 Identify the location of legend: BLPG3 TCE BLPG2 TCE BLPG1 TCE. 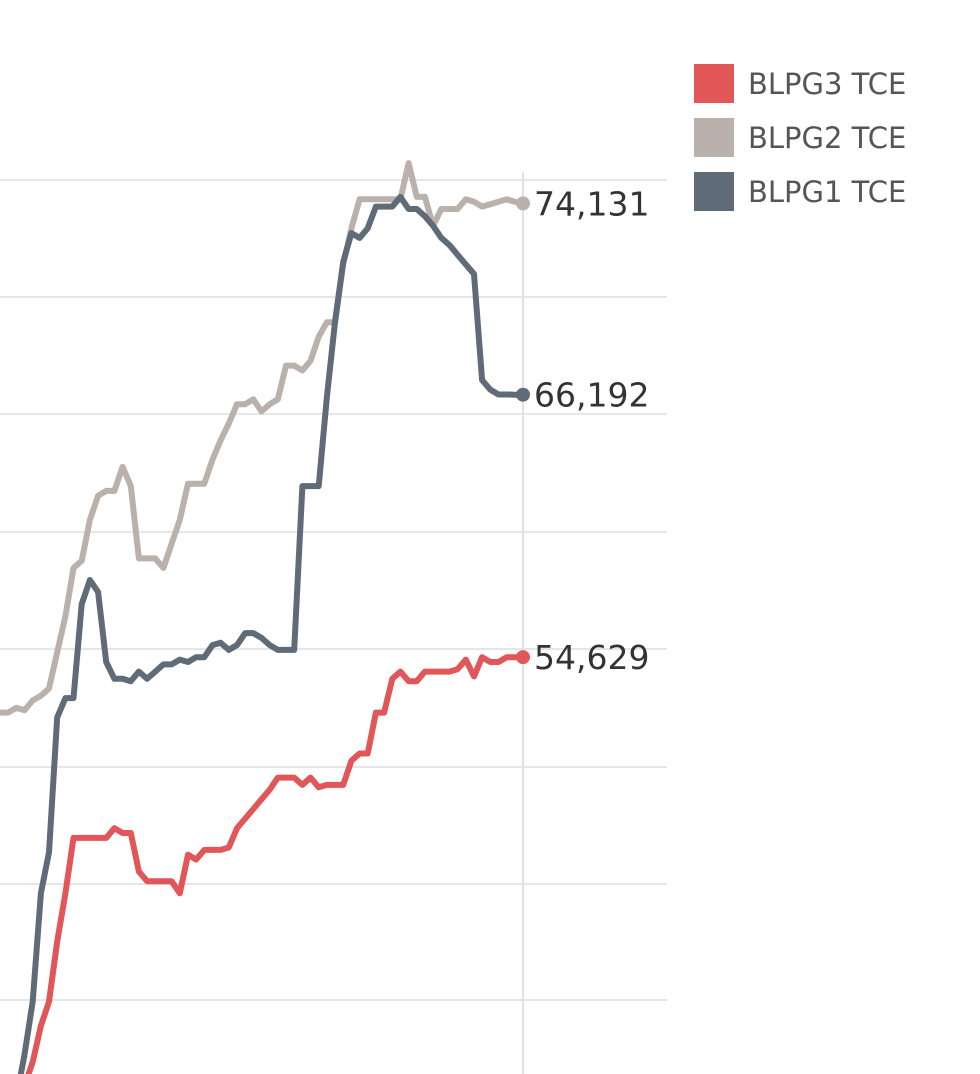
(800, 145).